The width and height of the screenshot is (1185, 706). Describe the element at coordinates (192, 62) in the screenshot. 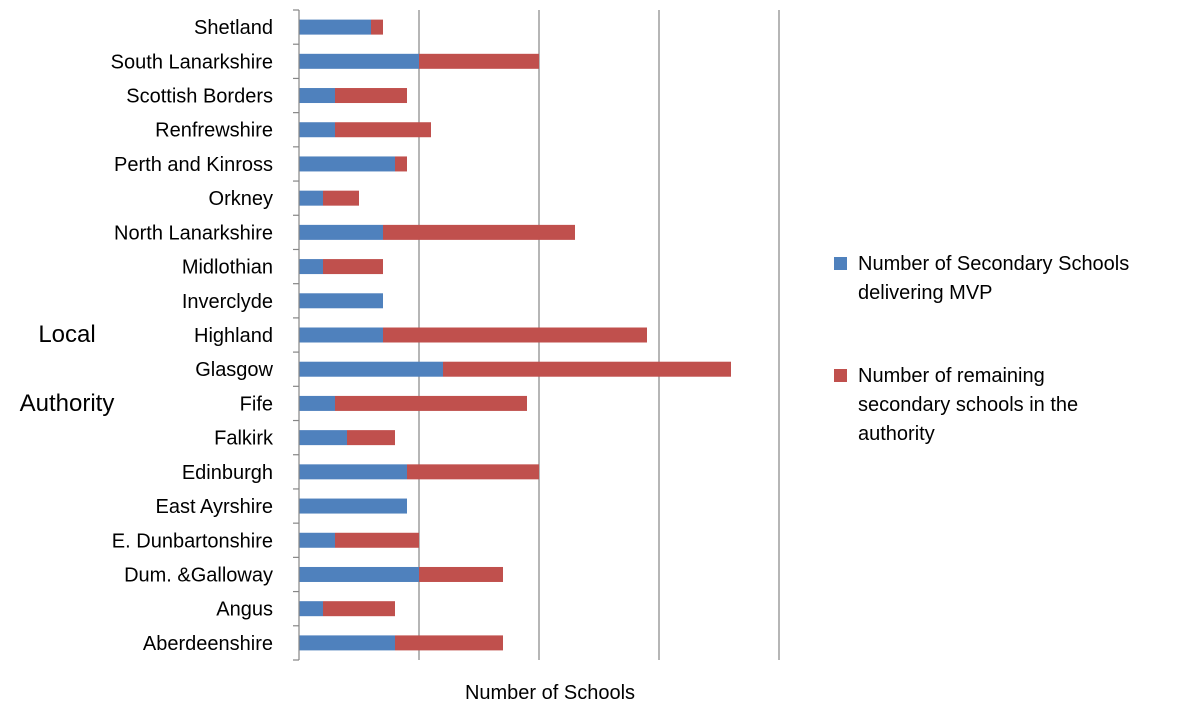

I see `category-label: South Lanarkshire` at that location.